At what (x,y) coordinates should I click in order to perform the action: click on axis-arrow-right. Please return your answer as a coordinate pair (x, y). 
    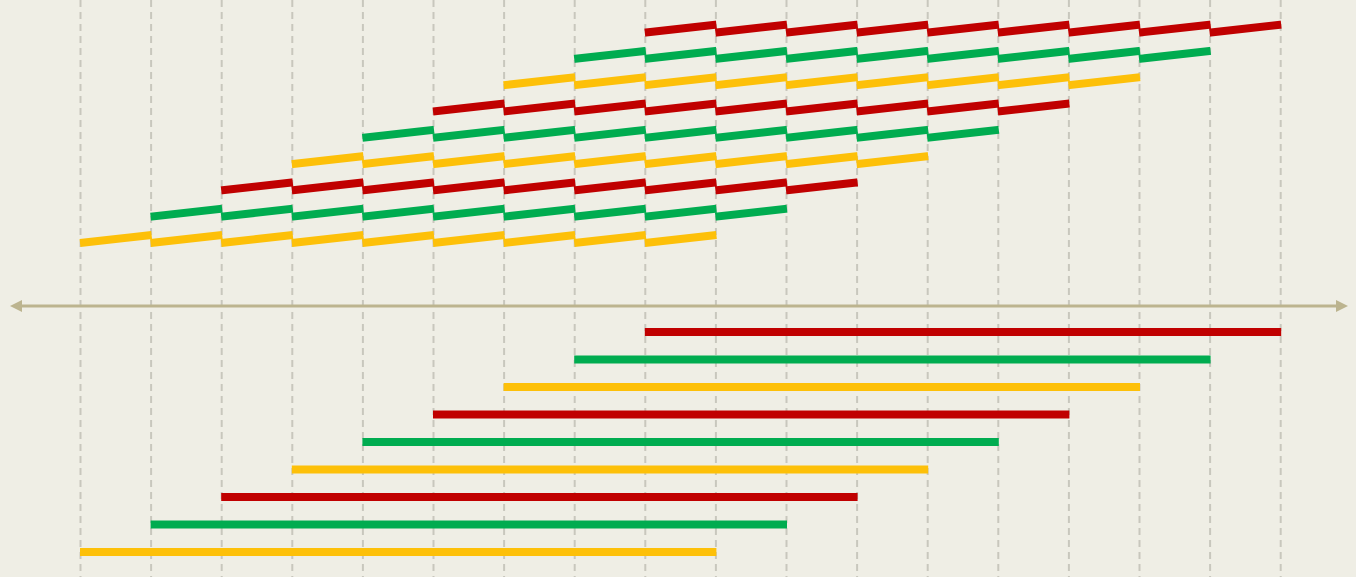
    Looking at the image, I should click on (1342, 306).